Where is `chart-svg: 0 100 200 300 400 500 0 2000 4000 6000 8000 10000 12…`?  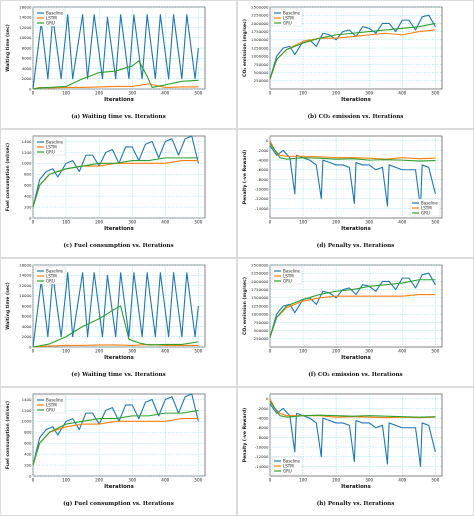 chart-svg: 0 100 200 300 400 500 0 2000 4000 6000 8000 10000 12… is located at coordinates (105, 53).